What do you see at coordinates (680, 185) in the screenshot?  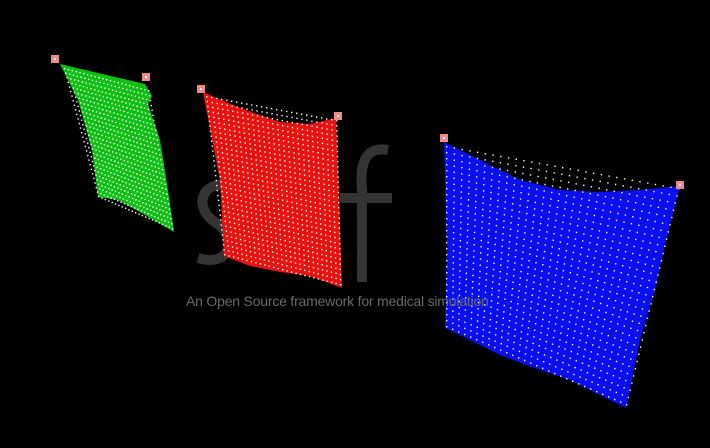 I see `fixed-point-blue-right` at bounding box center [680, 185].